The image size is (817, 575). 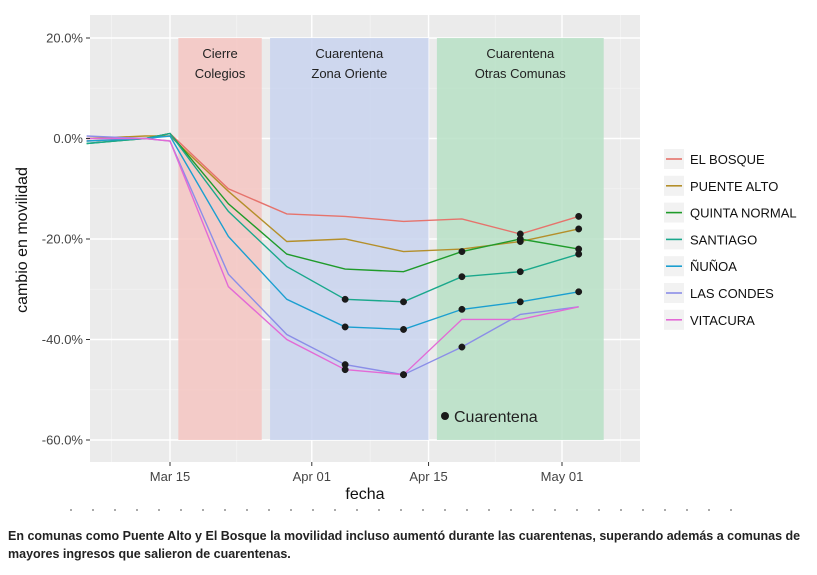 What do you see at coordinates (349, 73) in the screenshot?
I see `band-label-2: Zona Oriente` at bounding box center [349, 73].